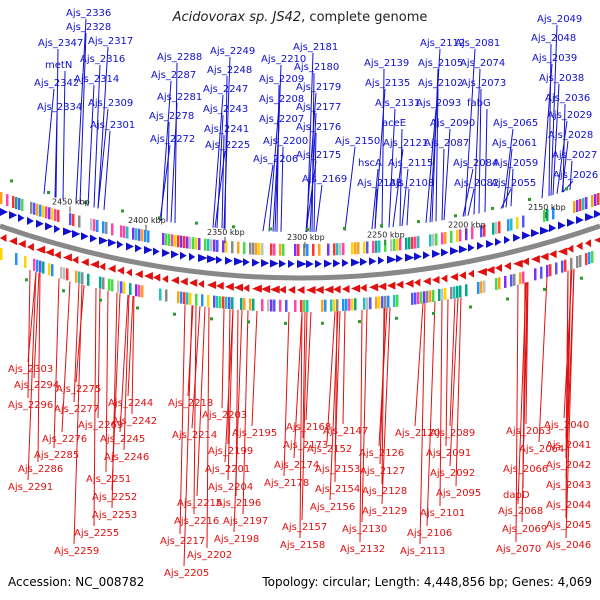 The width and height of the screenshot is (600, 600). I want to click on forward-gene-label: Ajs_2027, so click(574, 155).